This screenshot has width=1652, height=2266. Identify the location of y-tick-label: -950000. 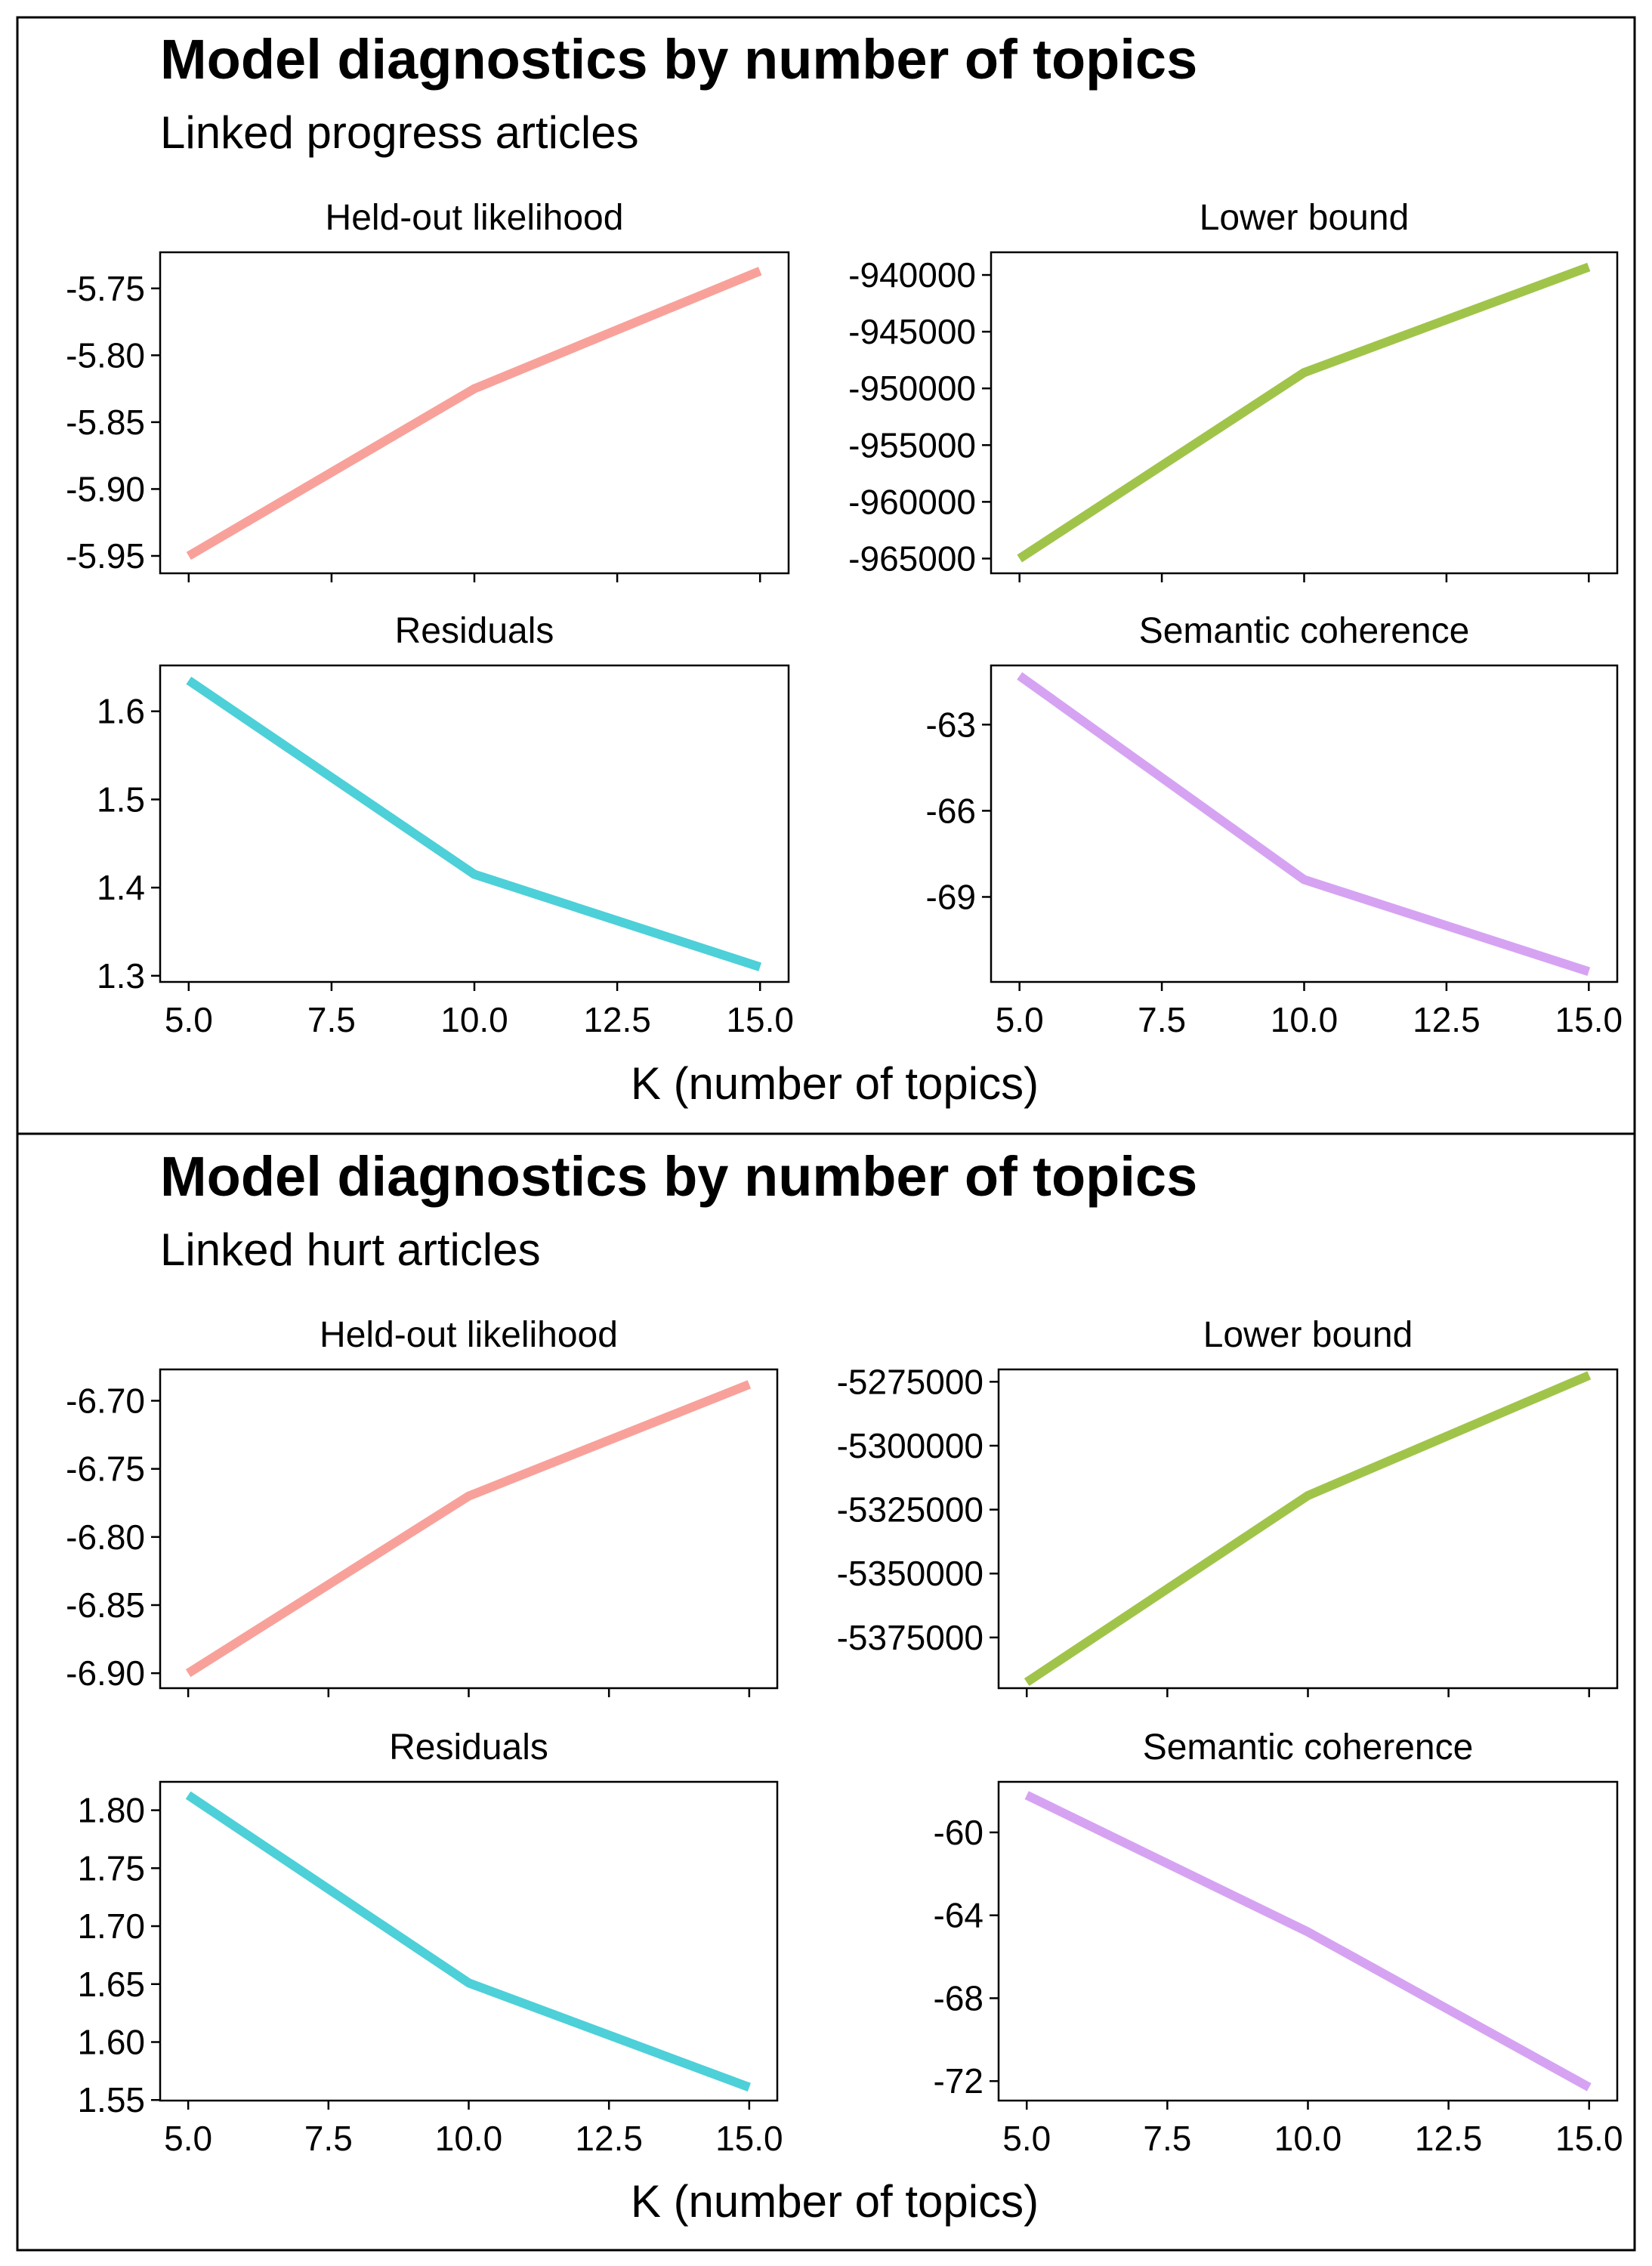
(912, 388).